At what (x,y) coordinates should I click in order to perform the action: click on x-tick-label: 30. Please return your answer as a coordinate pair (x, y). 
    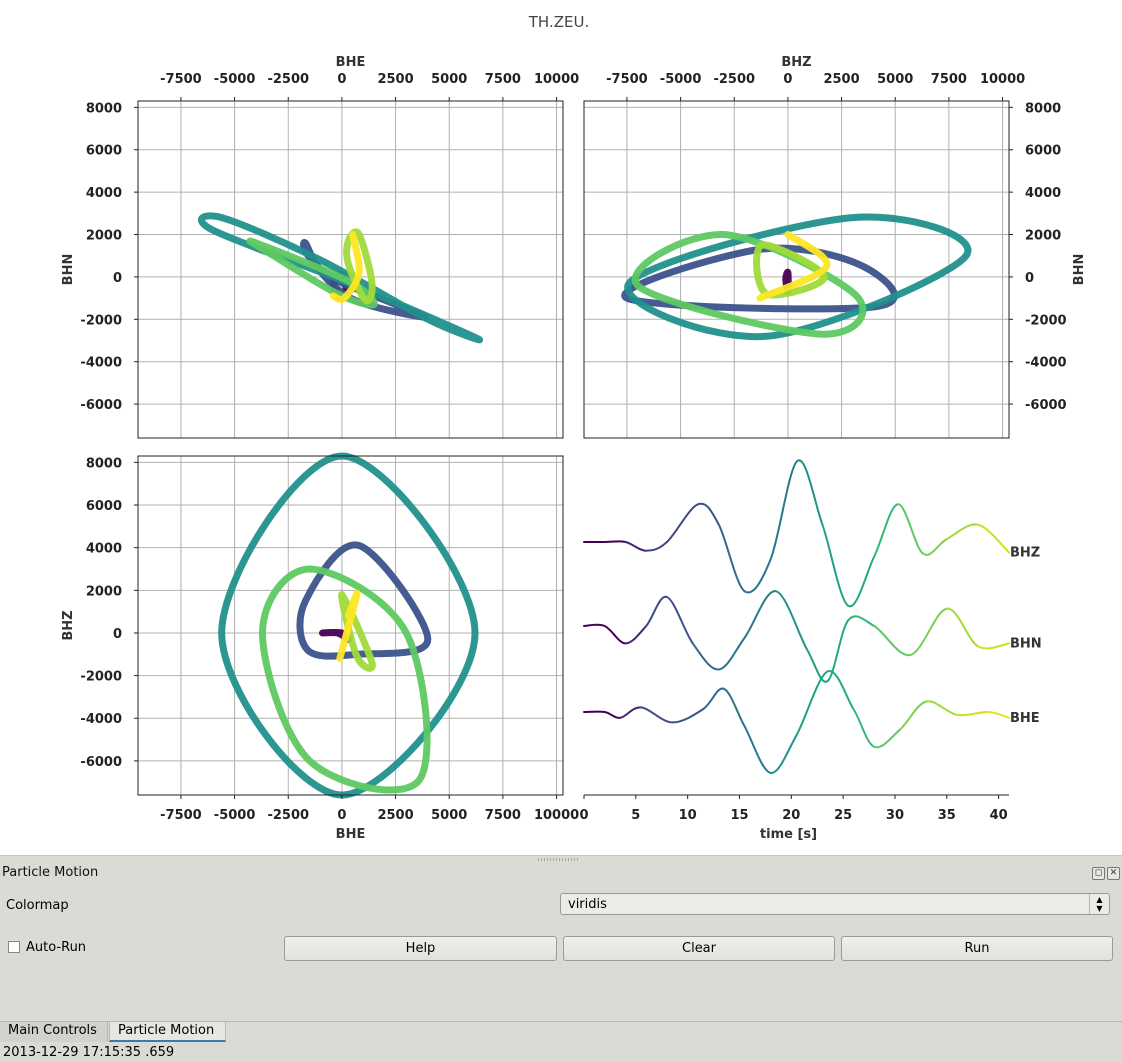
    Looking at the image, I should click on (895, 815).